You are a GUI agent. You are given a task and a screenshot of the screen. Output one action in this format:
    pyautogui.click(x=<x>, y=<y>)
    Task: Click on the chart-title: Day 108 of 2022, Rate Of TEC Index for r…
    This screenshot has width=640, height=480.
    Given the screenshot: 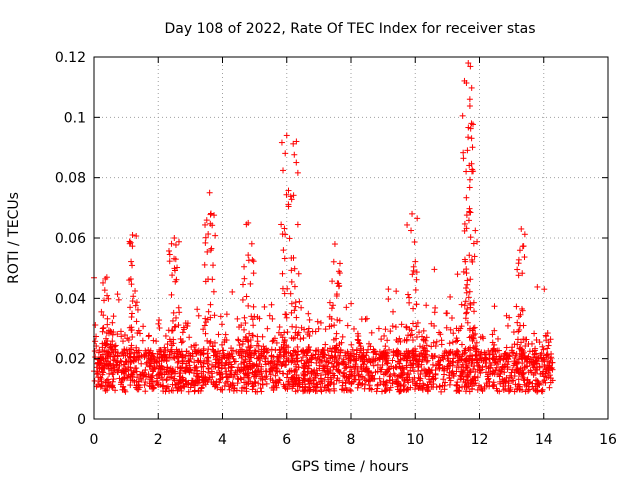 What is the action you would take?
    pyautogui.click(x=349, y=29)
    